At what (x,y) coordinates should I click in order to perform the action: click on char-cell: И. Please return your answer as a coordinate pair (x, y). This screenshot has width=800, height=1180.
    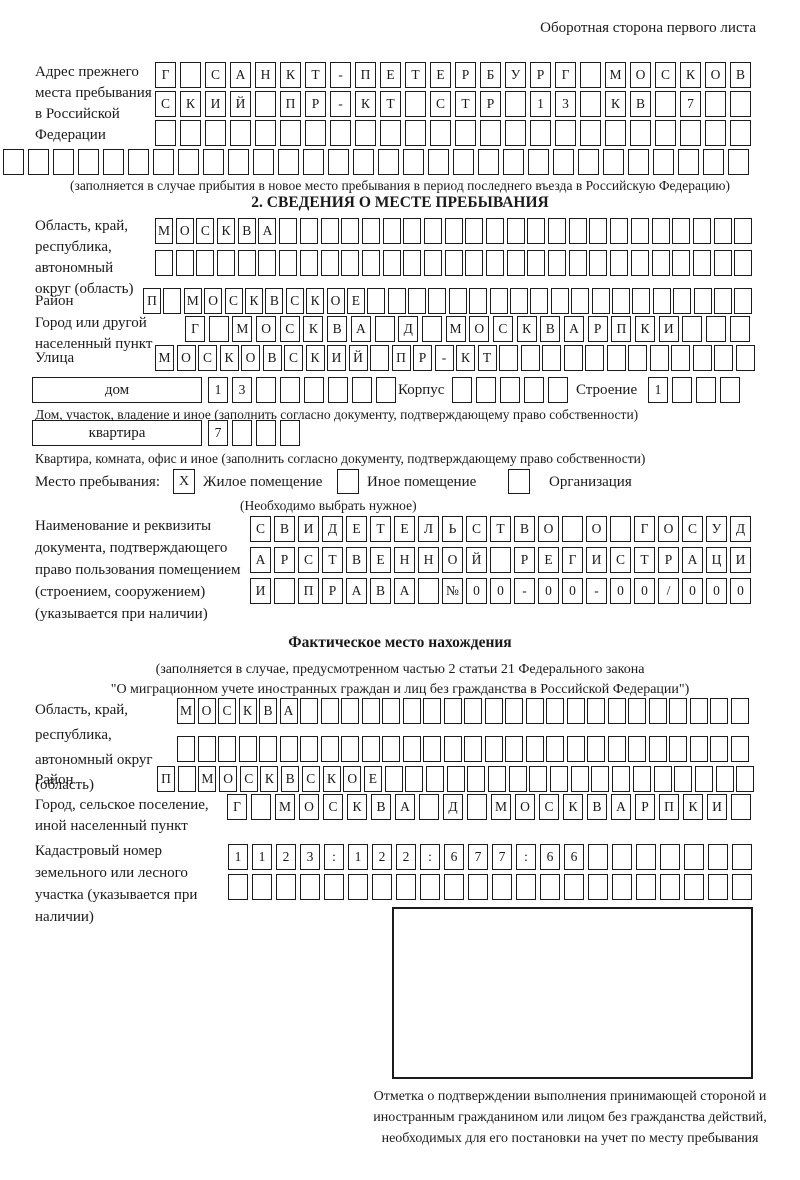
    Looking at the image, I should click on (260, 591).